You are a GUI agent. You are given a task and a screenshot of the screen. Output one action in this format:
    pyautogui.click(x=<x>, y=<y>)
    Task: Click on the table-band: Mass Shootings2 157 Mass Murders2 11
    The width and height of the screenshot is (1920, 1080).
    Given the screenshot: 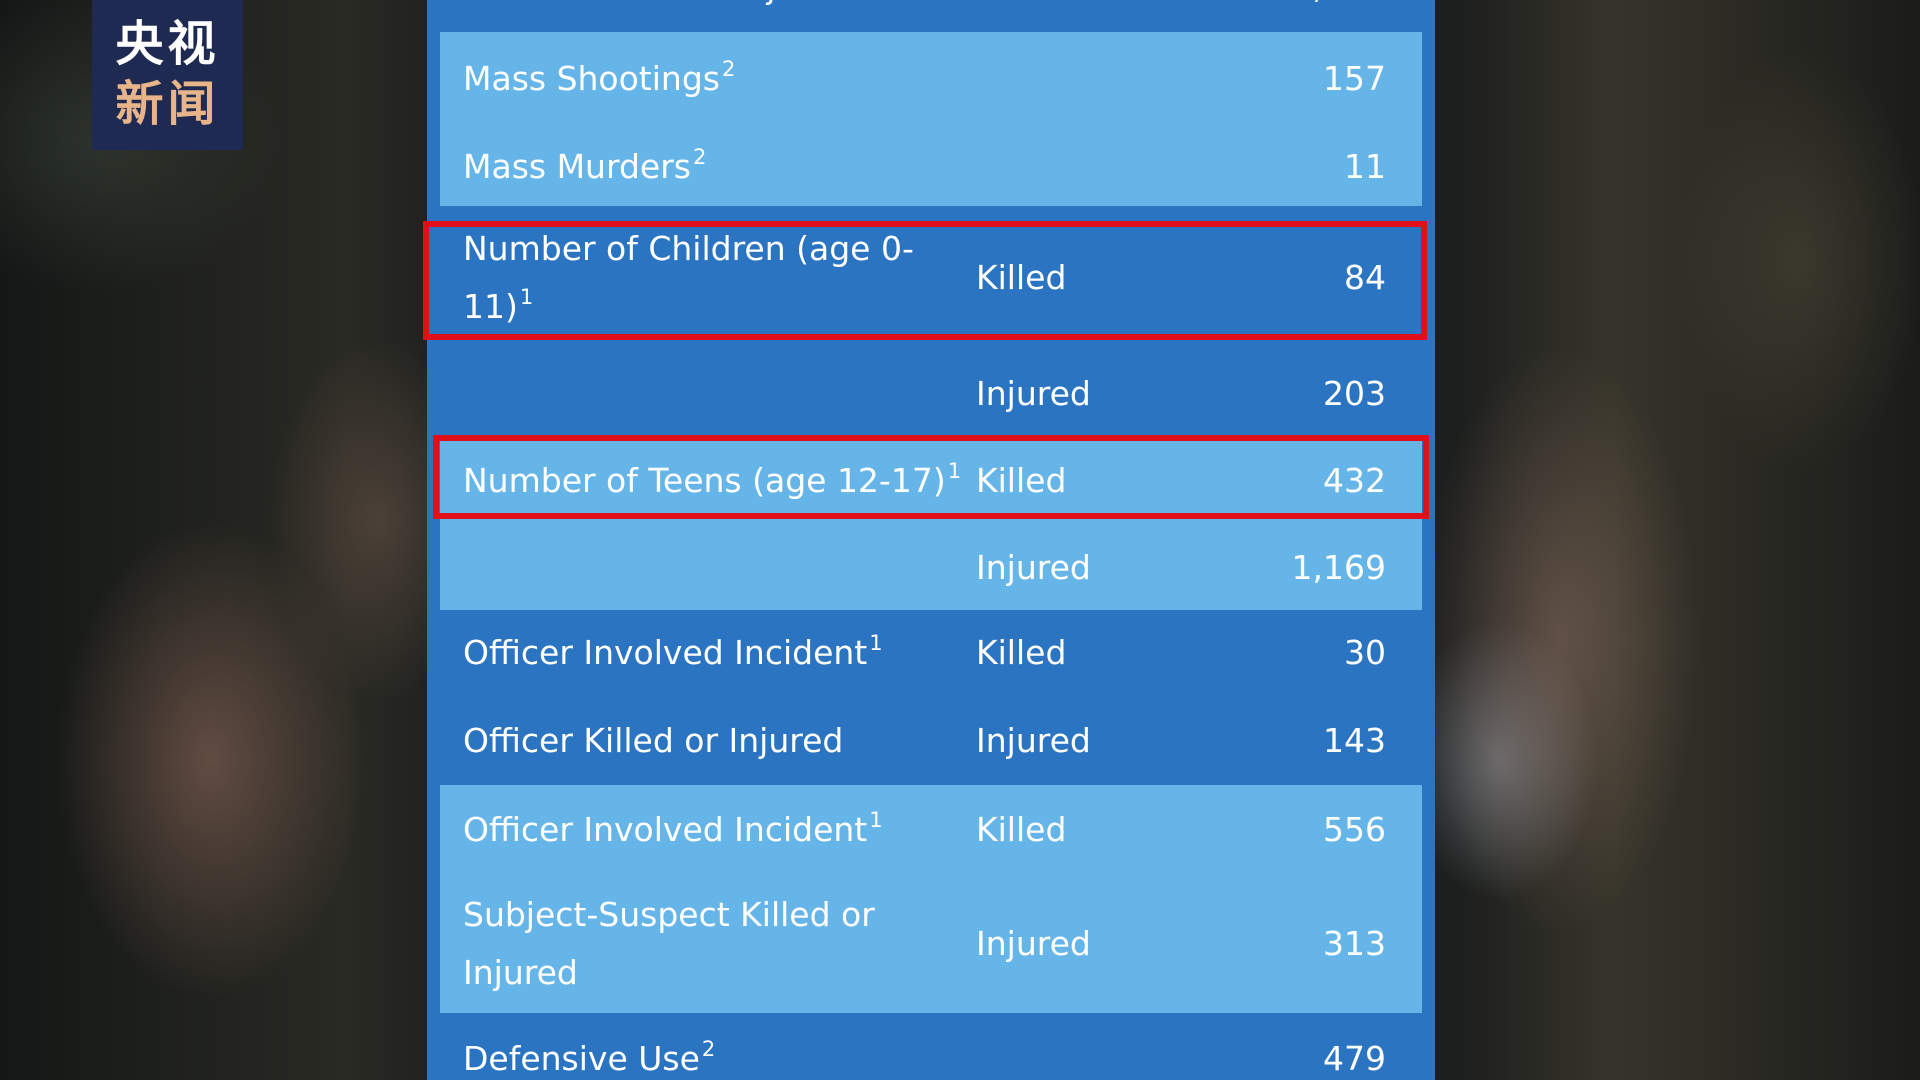 What is the action you would take?
    pyautogui.click(x=931, y=119)
    